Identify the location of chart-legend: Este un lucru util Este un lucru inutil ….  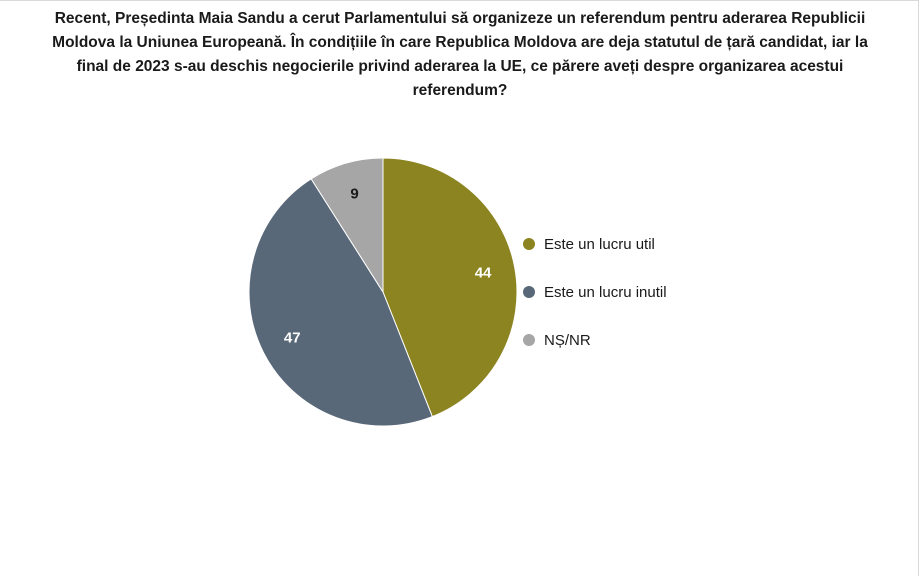
(595, 304).